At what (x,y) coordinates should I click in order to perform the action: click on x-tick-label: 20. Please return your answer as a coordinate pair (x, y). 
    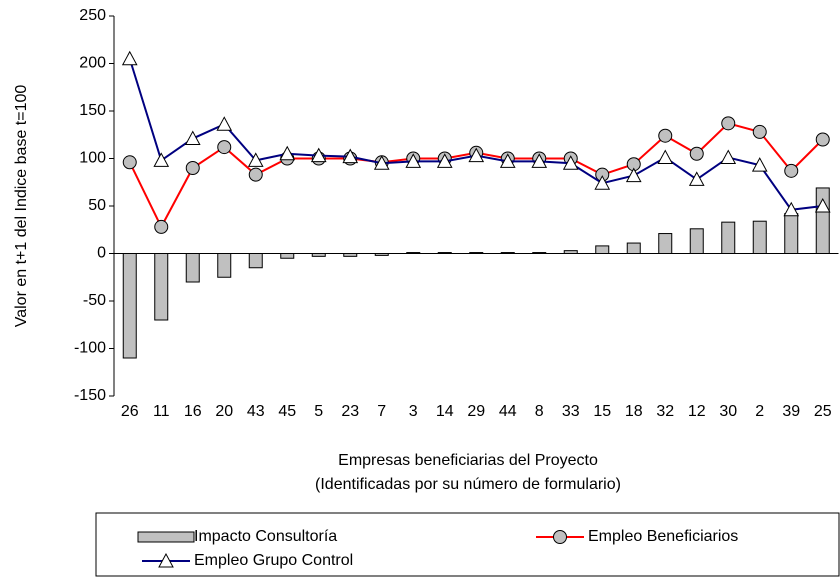
    Looking at the image, I should click on (224, 411).